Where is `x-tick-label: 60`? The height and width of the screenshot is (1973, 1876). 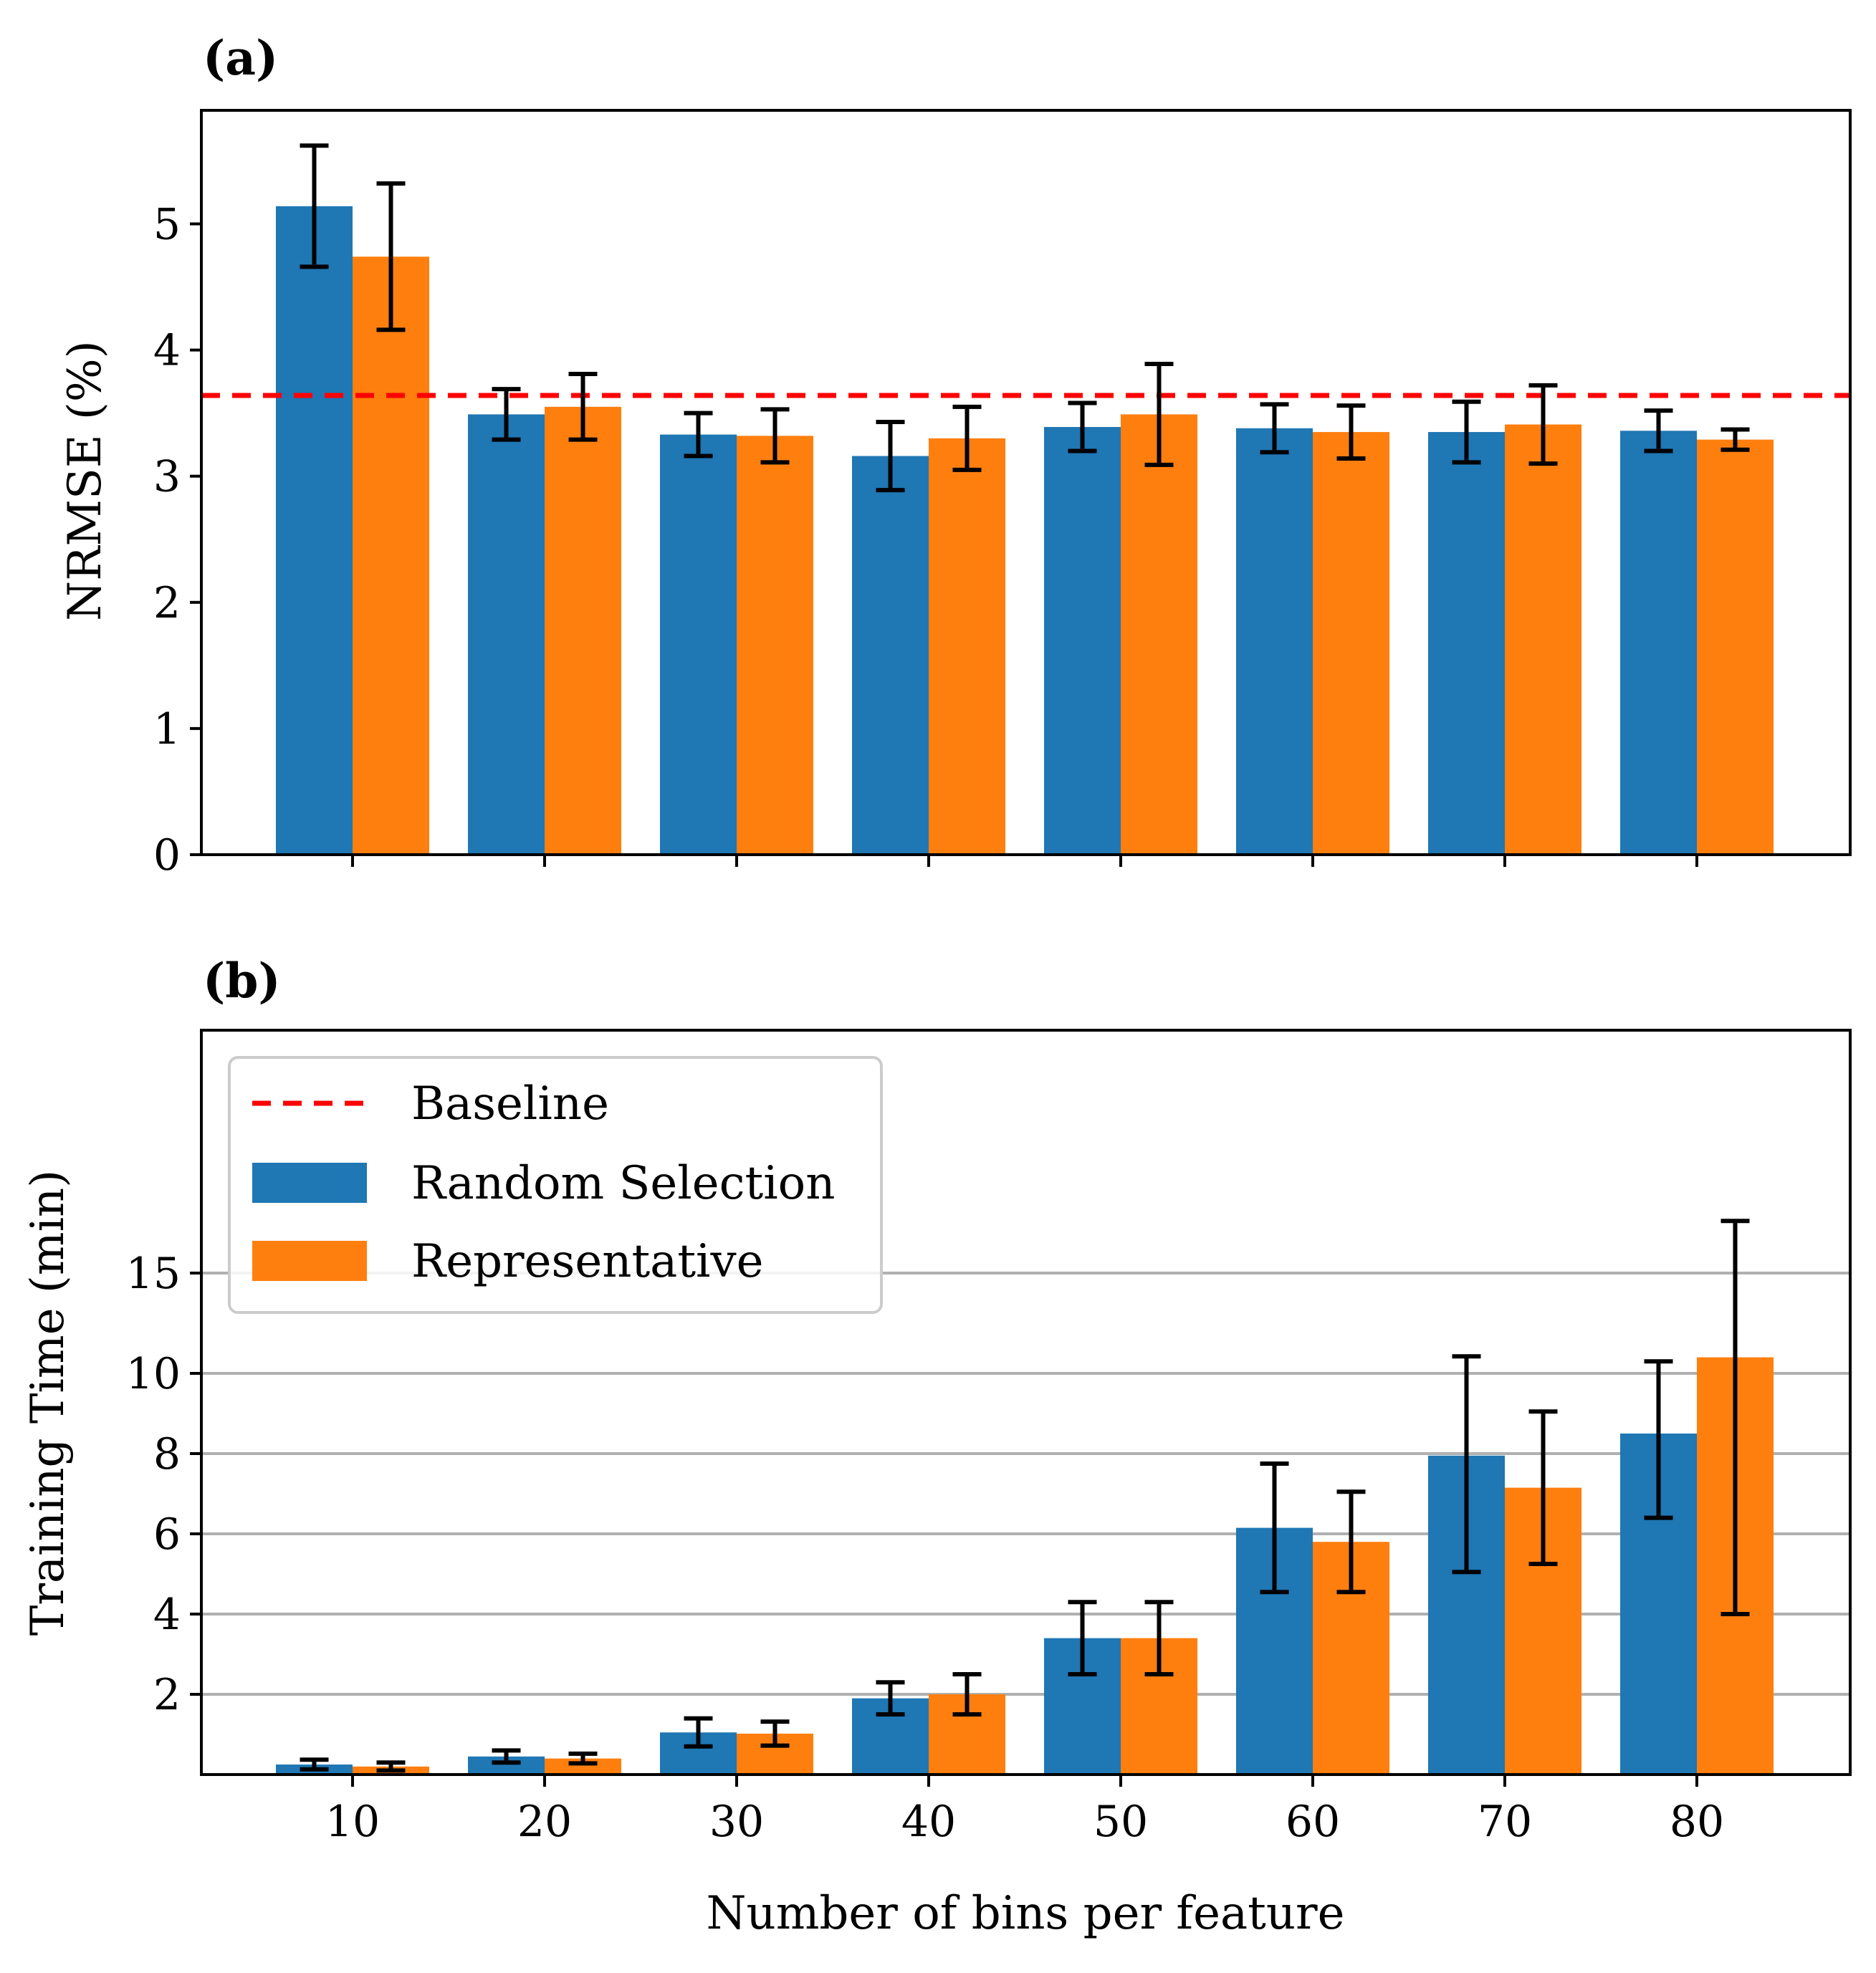 x-tick-label: 60 is located at coordinates (1313, 1822).